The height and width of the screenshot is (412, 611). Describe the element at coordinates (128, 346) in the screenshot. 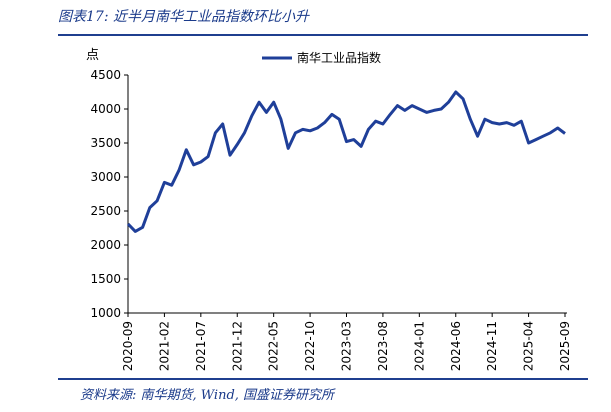

I see `x-tick-label: 2020-09` at that location.